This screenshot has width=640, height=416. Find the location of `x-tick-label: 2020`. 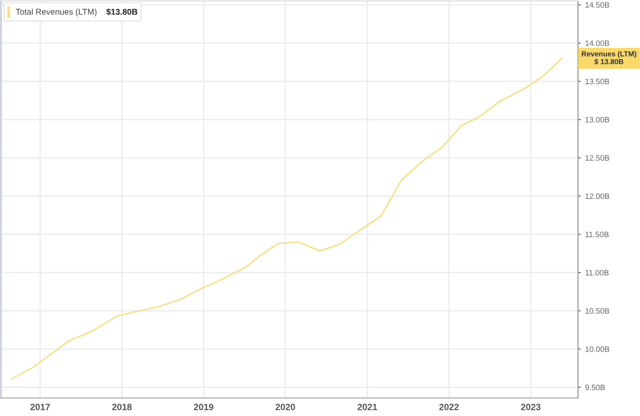

x-tick-label: 2020 is located at coordinates (286, 407).